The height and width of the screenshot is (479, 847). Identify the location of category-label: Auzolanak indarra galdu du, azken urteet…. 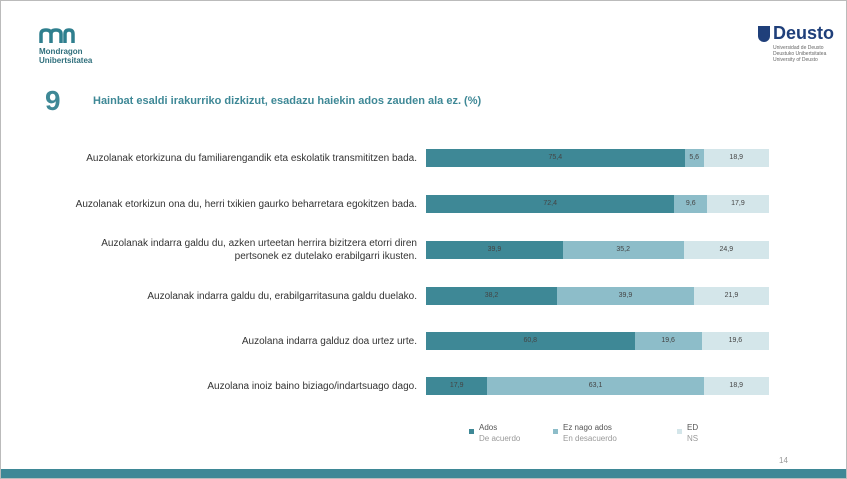
(259, 250).